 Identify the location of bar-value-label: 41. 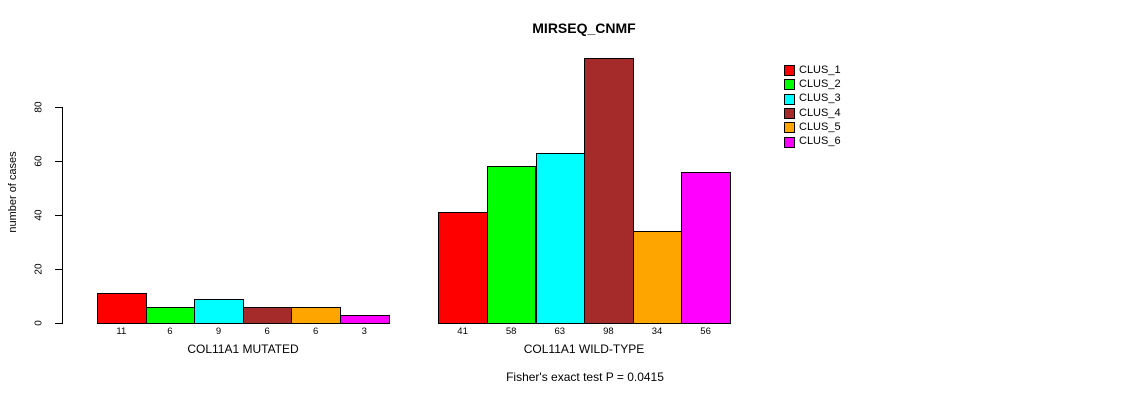
(462, 331).